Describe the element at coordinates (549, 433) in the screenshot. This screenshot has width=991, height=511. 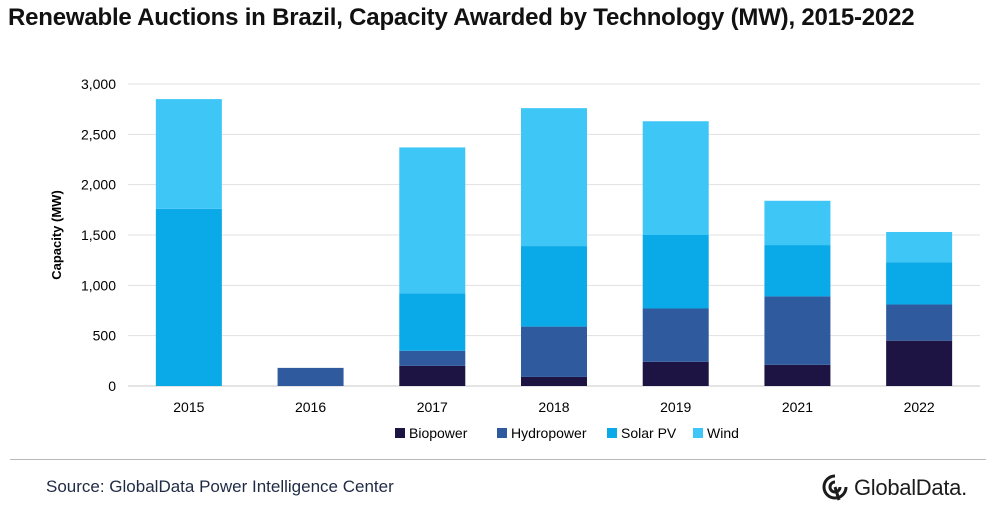
I see `legend-label: Hydropower` at that location.